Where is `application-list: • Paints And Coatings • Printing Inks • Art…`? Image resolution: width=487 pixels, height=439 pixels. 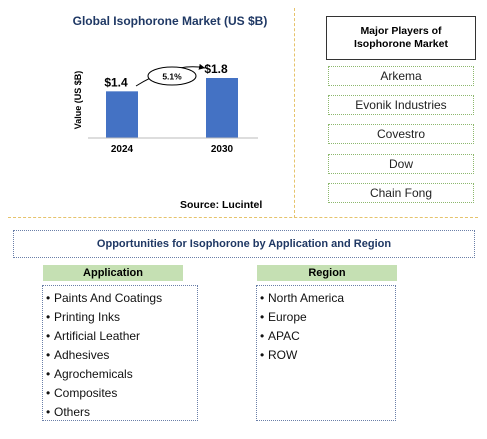
application-list: • Paints And Coatings • Printing Inks • Art… is located at coordinates (120, 353).